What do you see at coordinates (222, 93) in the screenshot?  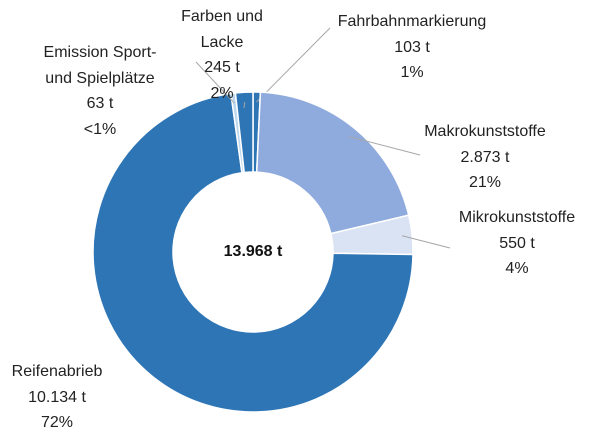 I see `percent-label: 2%` at bounding box center [222, 93].